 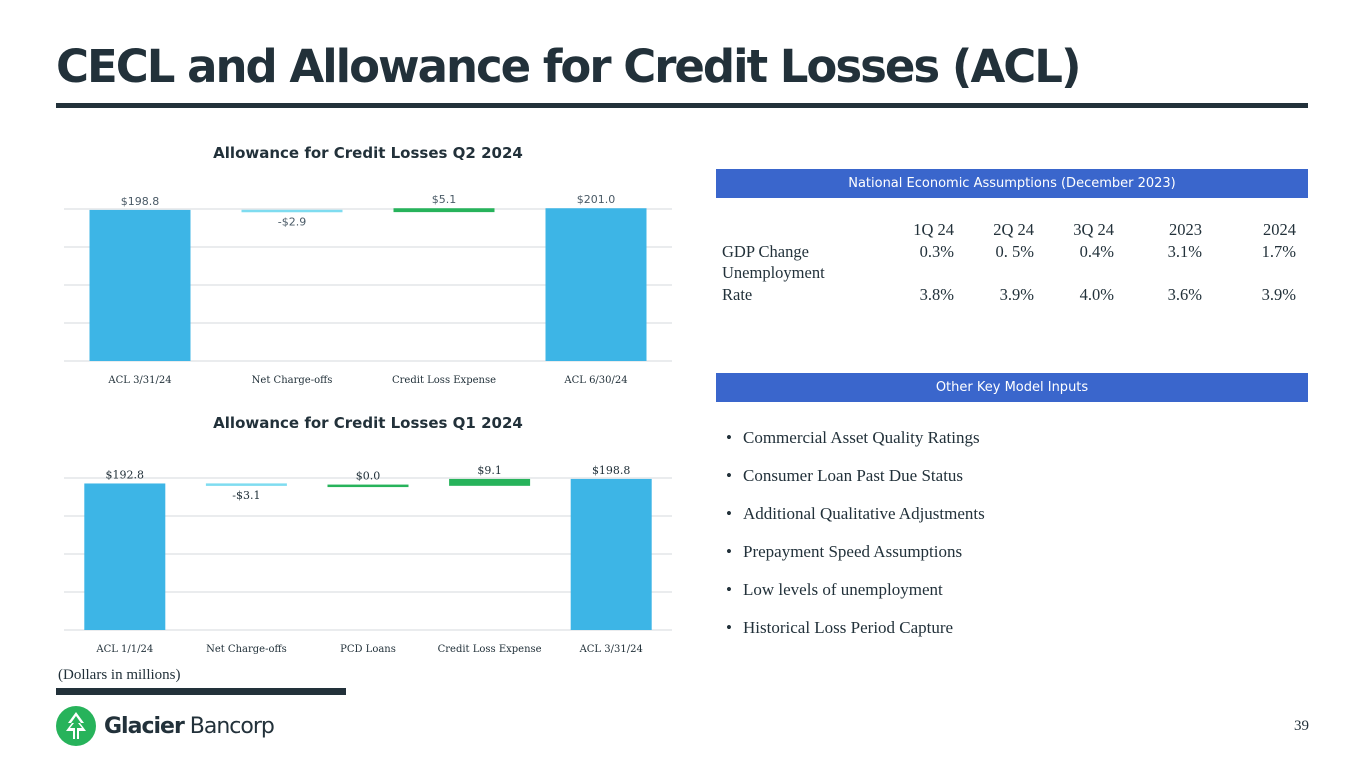 What do you see at coordinates (843, 589) in the screenshot?
I see `list-item-text: Low levels of unemployment` at bounding box center [843, 589].